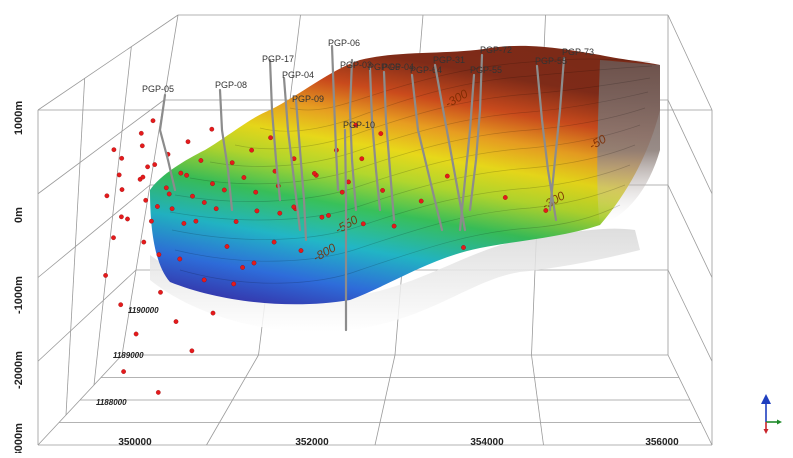  I want to click on orientation-triad, so click(771, 414).